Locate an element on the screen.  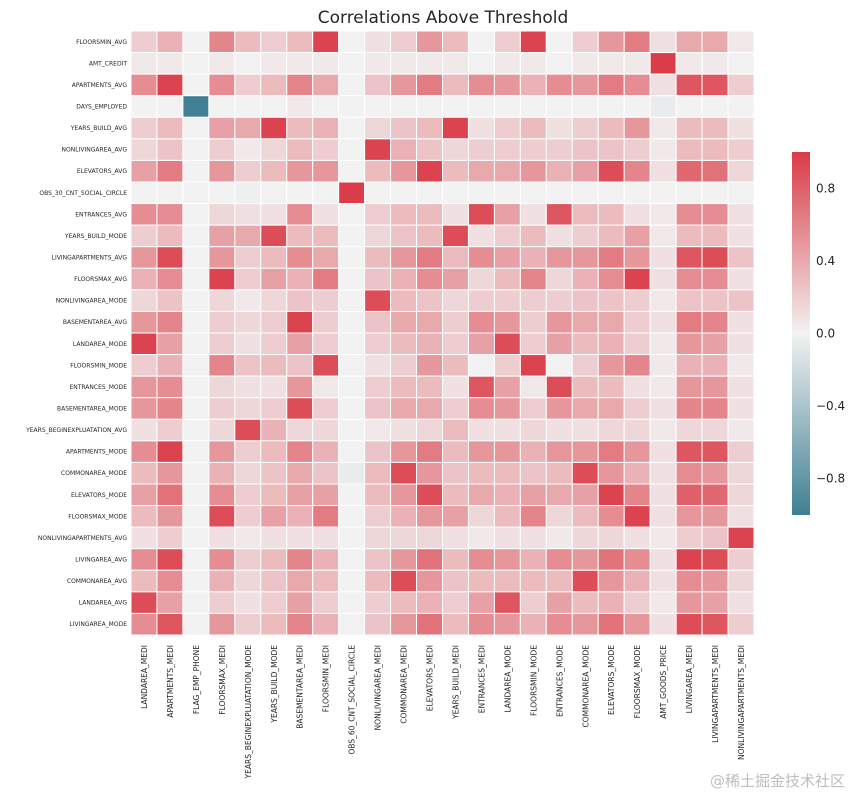
colorbar: −0.8 −0.4 0.0 0.4 0.8 is located at coordinates (818, 333).